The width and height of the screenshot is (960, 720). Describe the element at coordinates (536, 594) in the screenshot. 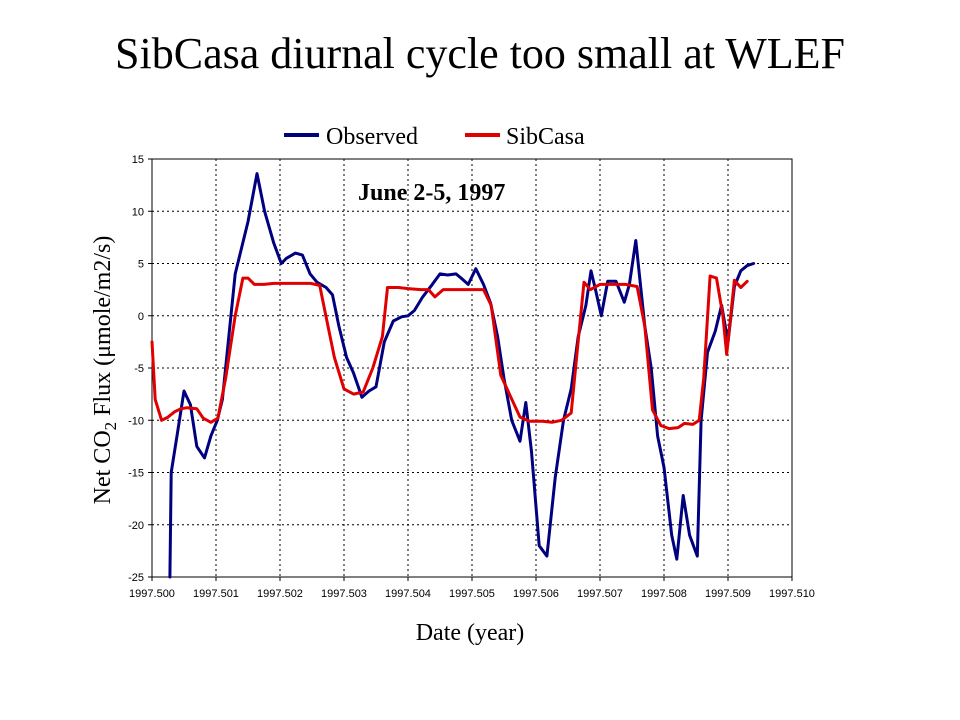

I see `x-tick-label: 1997.506` at that location.